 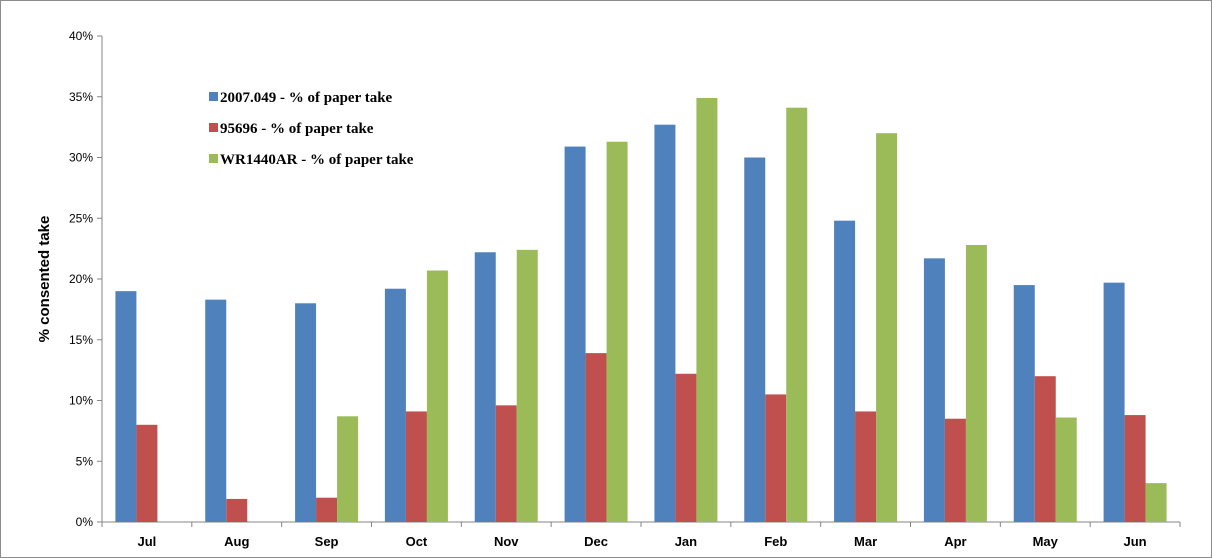 I want to click on y-tick-label: 35%, so click(x=81, y=97).